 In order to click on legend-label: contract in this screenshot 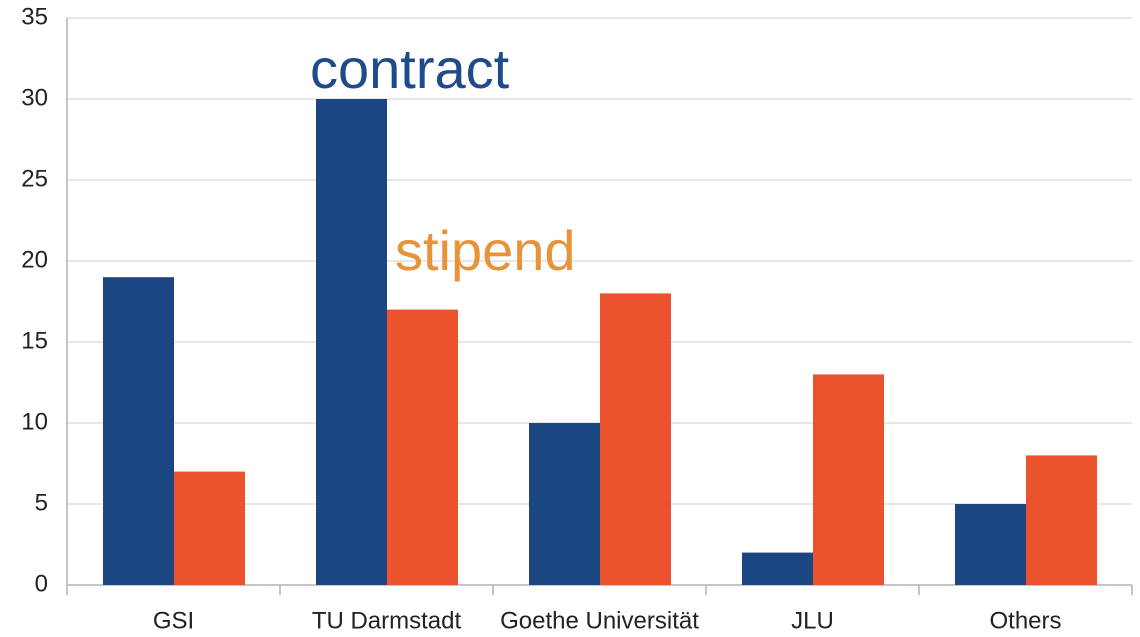, I will do `click(410, 68)`.